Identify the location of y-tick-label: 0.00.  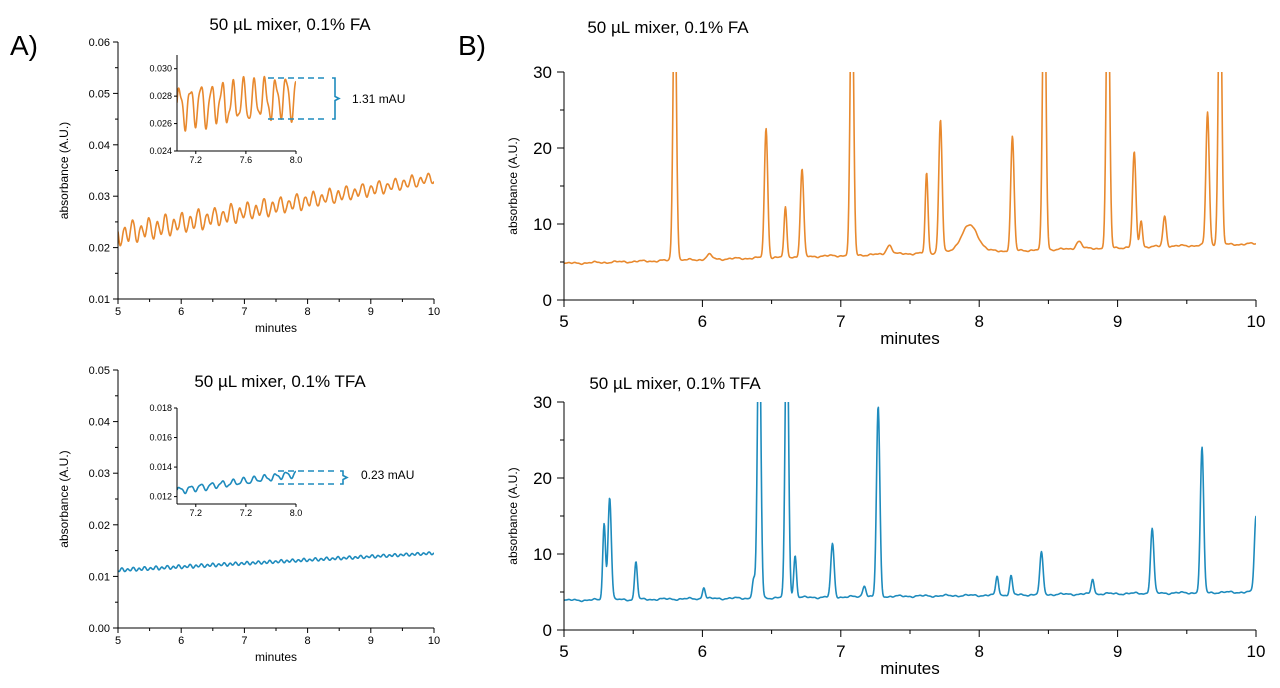
(99, 629).